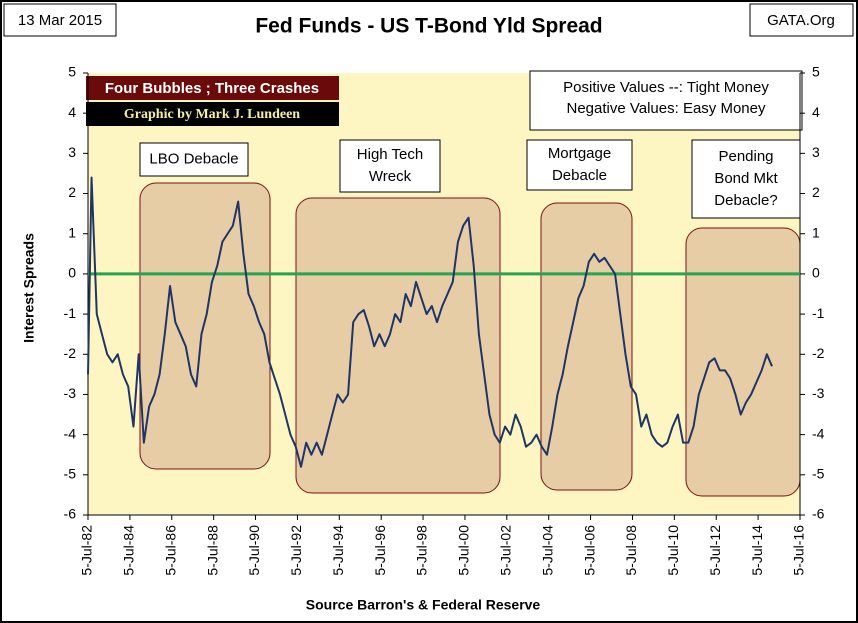  What do you see at coordinates (390, 176) in the screenshot?
I see `annotation: Wreck` at bounding box center [390, 176].